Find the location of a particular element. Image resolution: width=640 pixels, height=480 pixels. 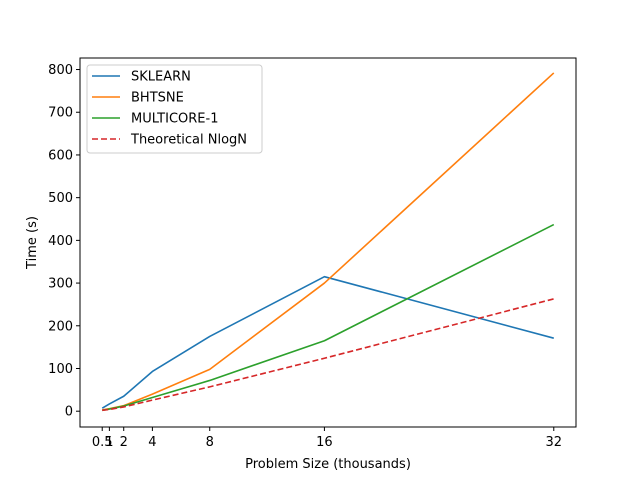

x-tick-label: 4 is located at coordinates (152, 442).